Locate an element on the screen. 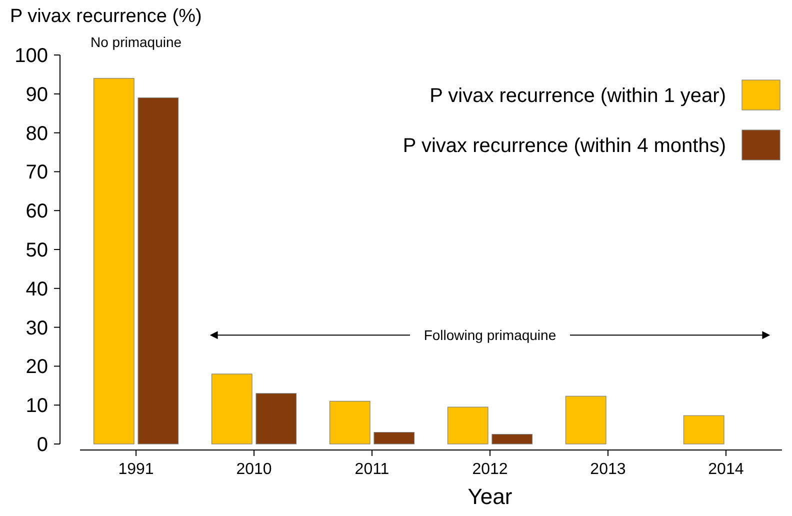 This screenshot has height=516, width=792. y-tick-label: 90 is located at coordinates (37, 95).